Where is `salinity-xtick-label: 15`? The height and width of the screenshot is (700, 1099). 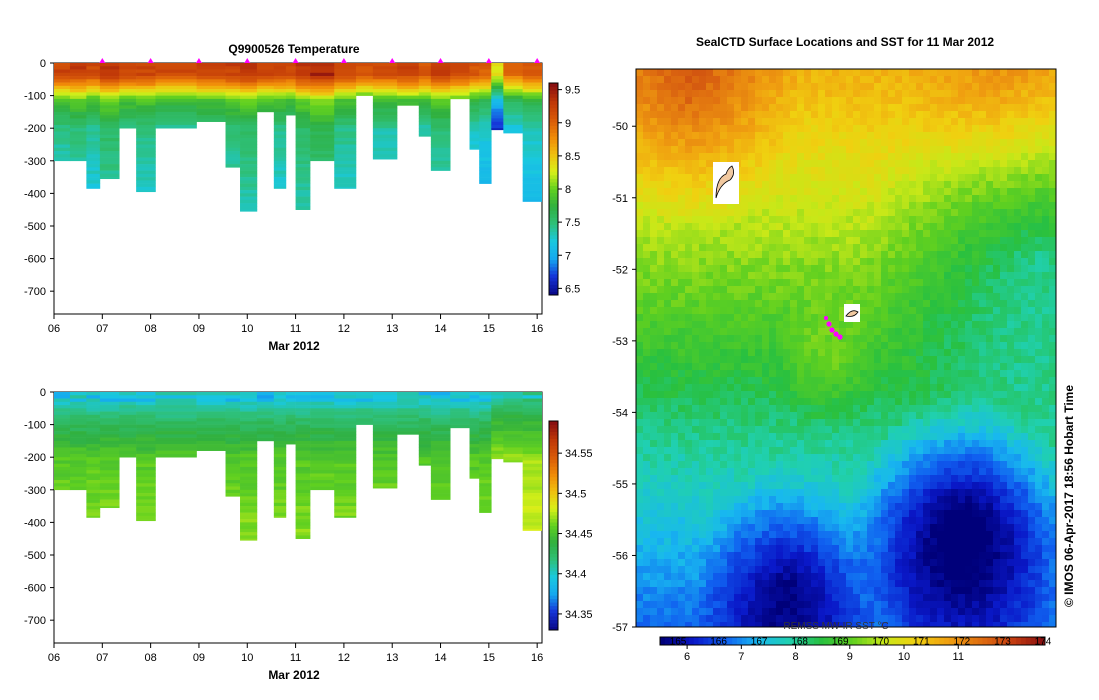 salinity-xtick-label: 15 is located at coordinates (489, 658).